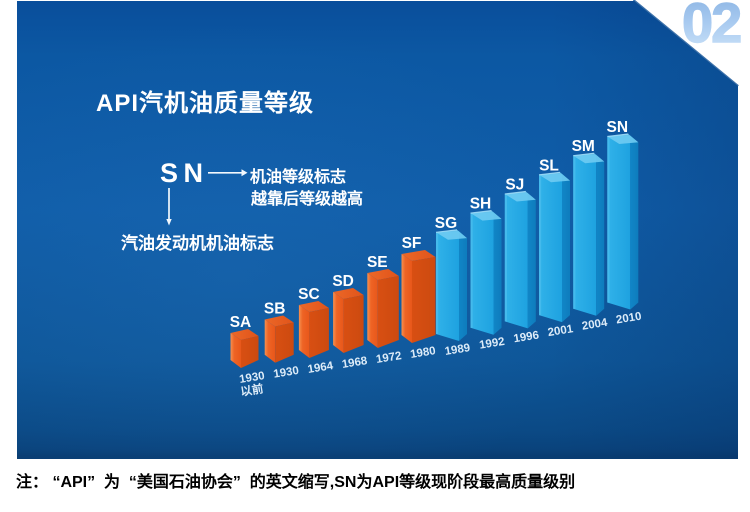  What do you see at coordinates (251, 390) in the screenshot?
I see `svg-text: 以前` at bounding box center [251, 390].